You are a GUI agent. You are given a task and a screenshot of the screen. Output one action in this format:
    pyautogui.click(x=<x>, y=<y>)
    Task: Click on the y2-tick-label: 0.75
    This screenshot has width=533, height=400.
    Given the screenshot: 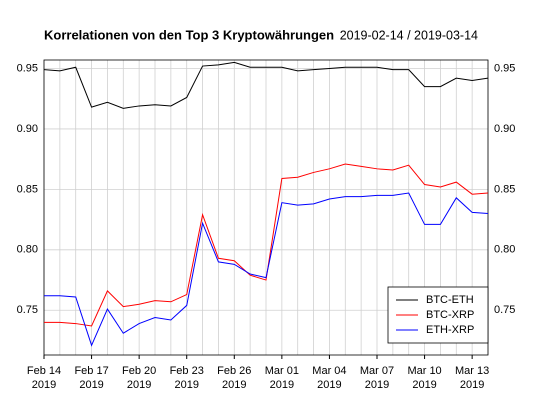 What is the action you would take?
    pyautogui.click(x=504, y=310)
    